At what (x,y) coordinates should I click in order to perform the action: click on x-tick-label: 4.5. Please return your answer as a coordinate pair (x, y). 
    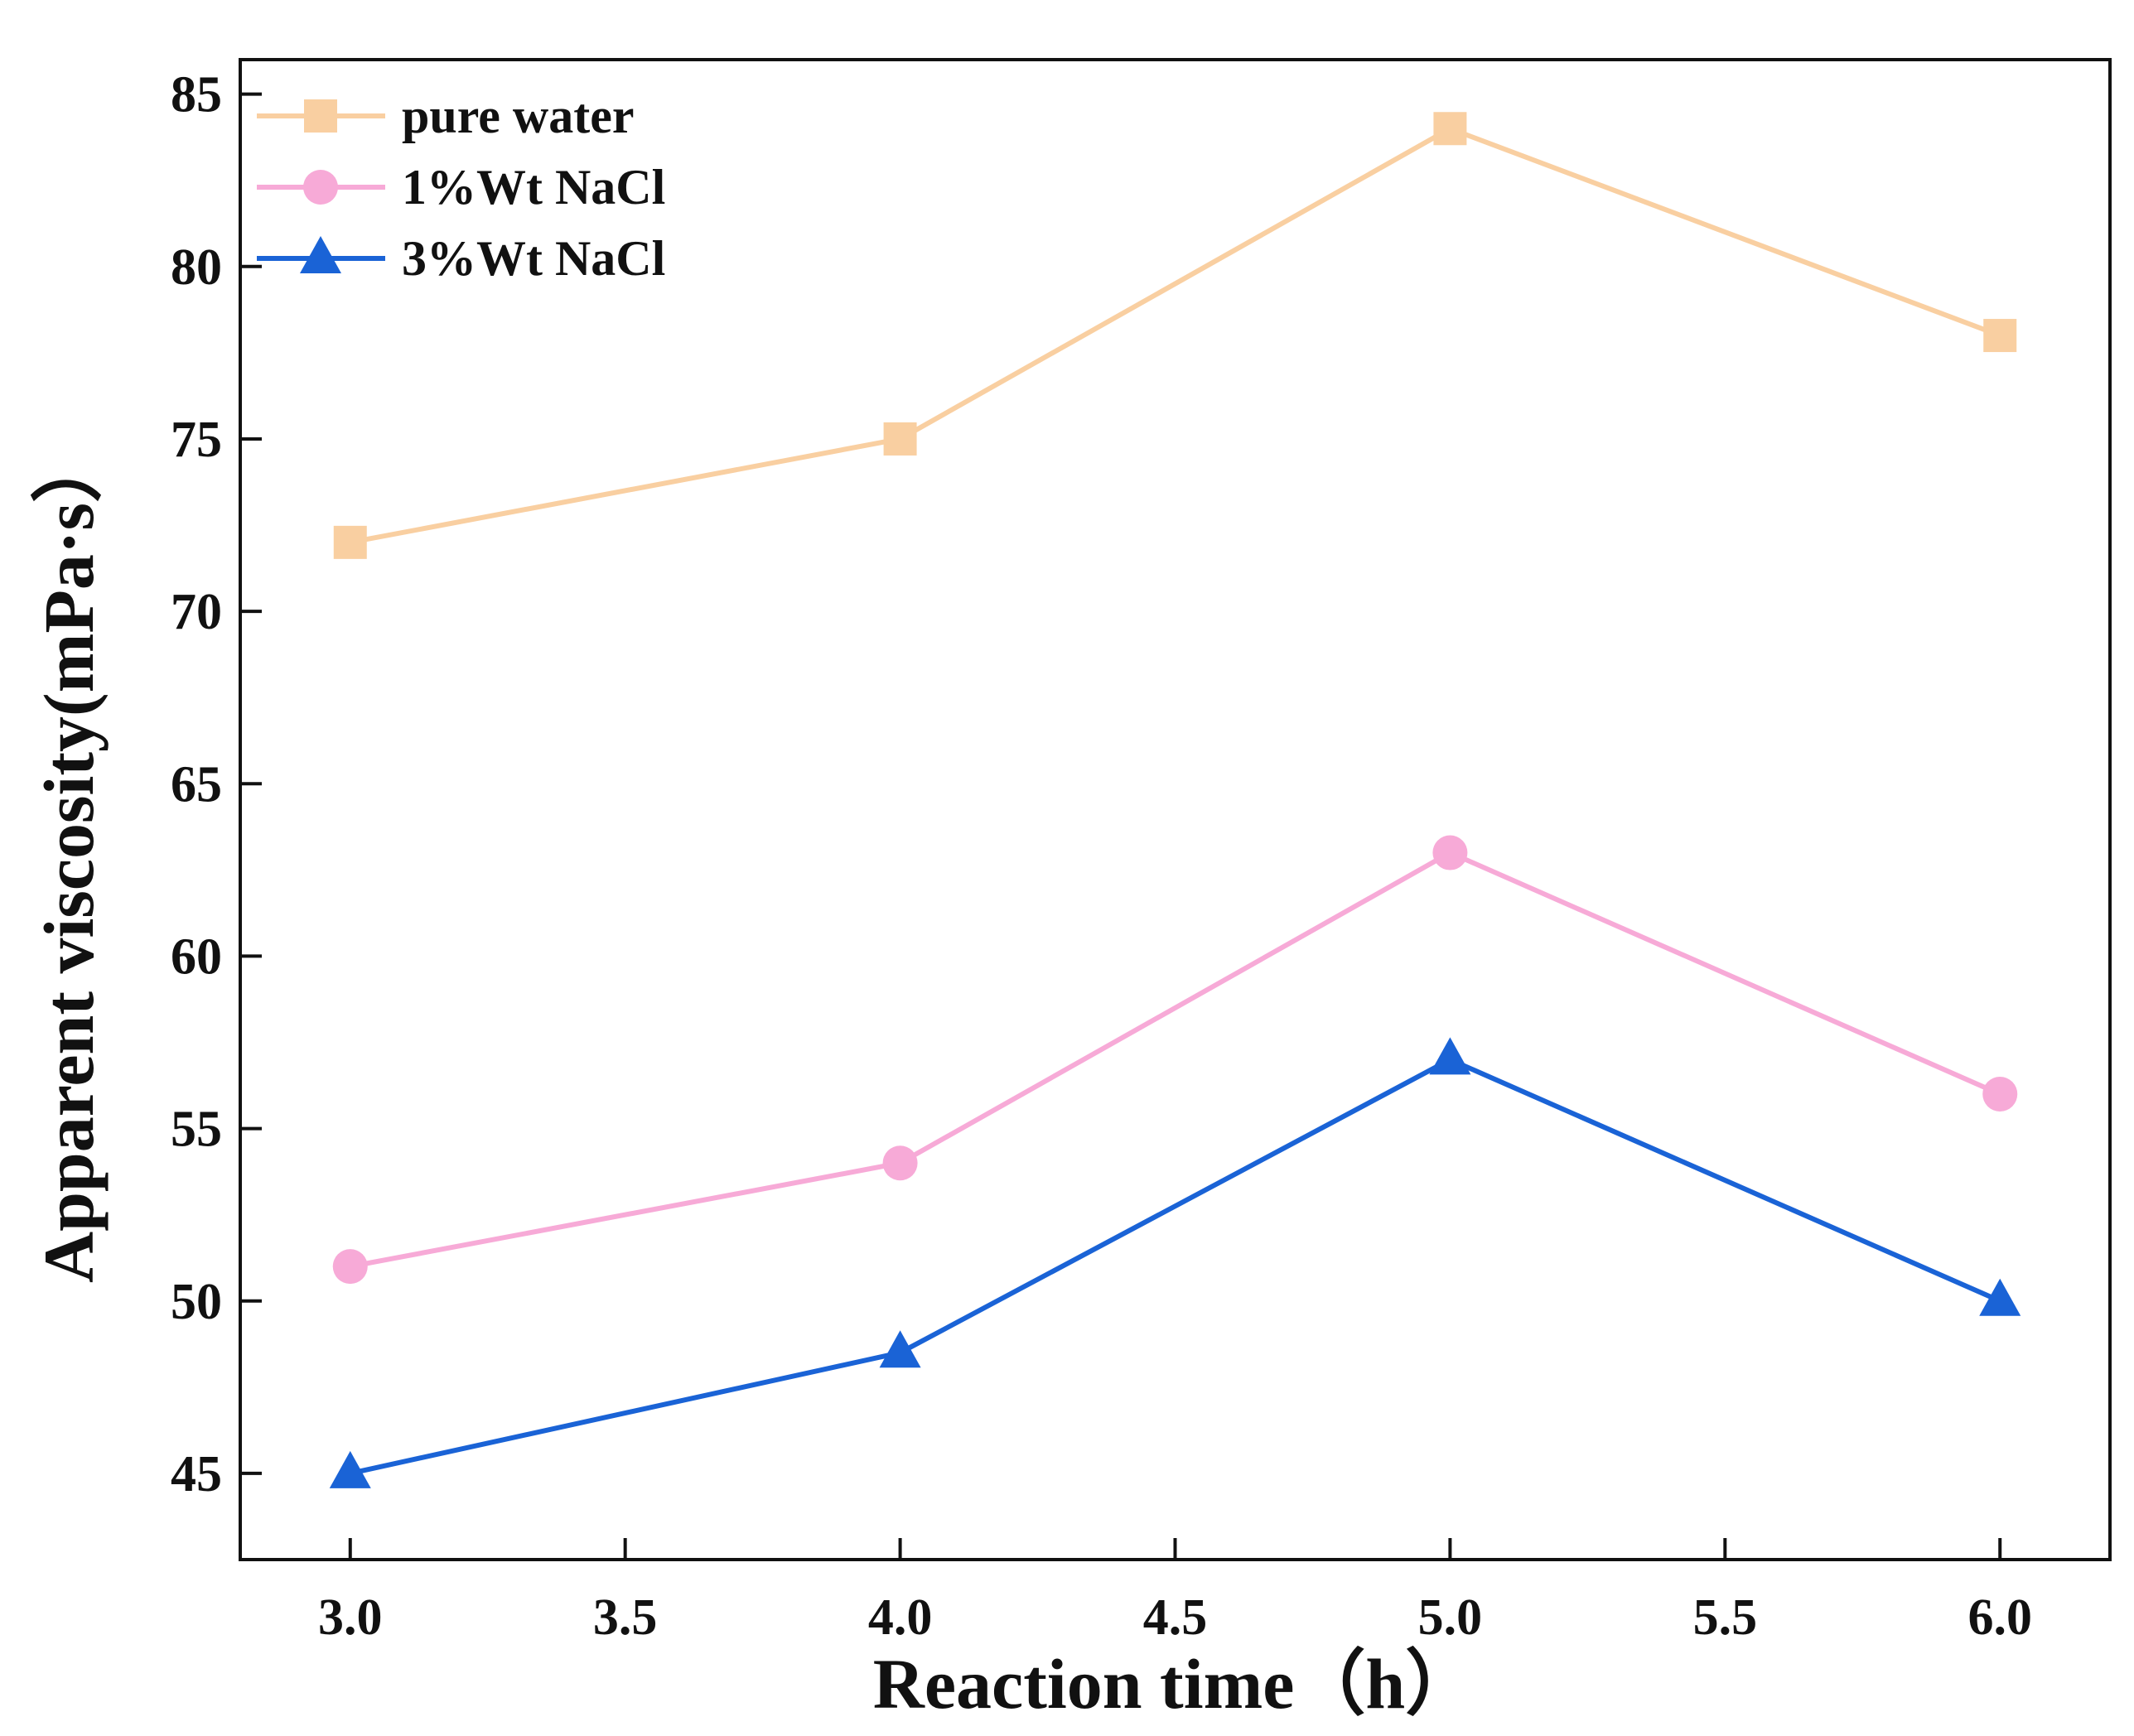
    Looking at the image, I should click on (1175, 1618).